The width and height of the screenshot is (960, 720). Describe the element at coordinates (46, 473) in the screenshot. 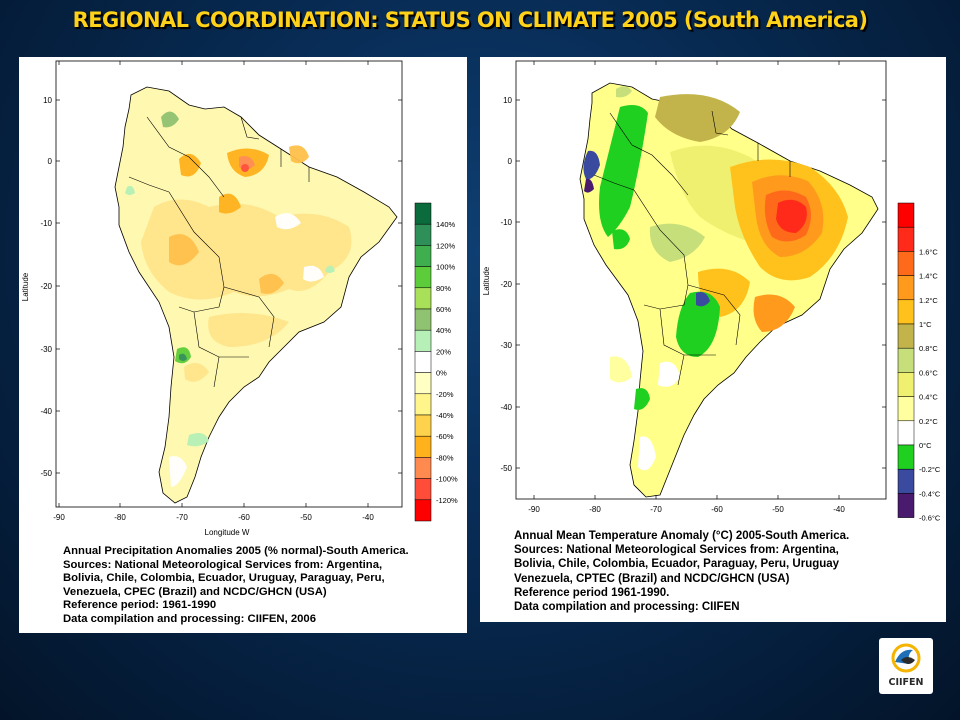

I see `y-tick-label: -50` at that location.